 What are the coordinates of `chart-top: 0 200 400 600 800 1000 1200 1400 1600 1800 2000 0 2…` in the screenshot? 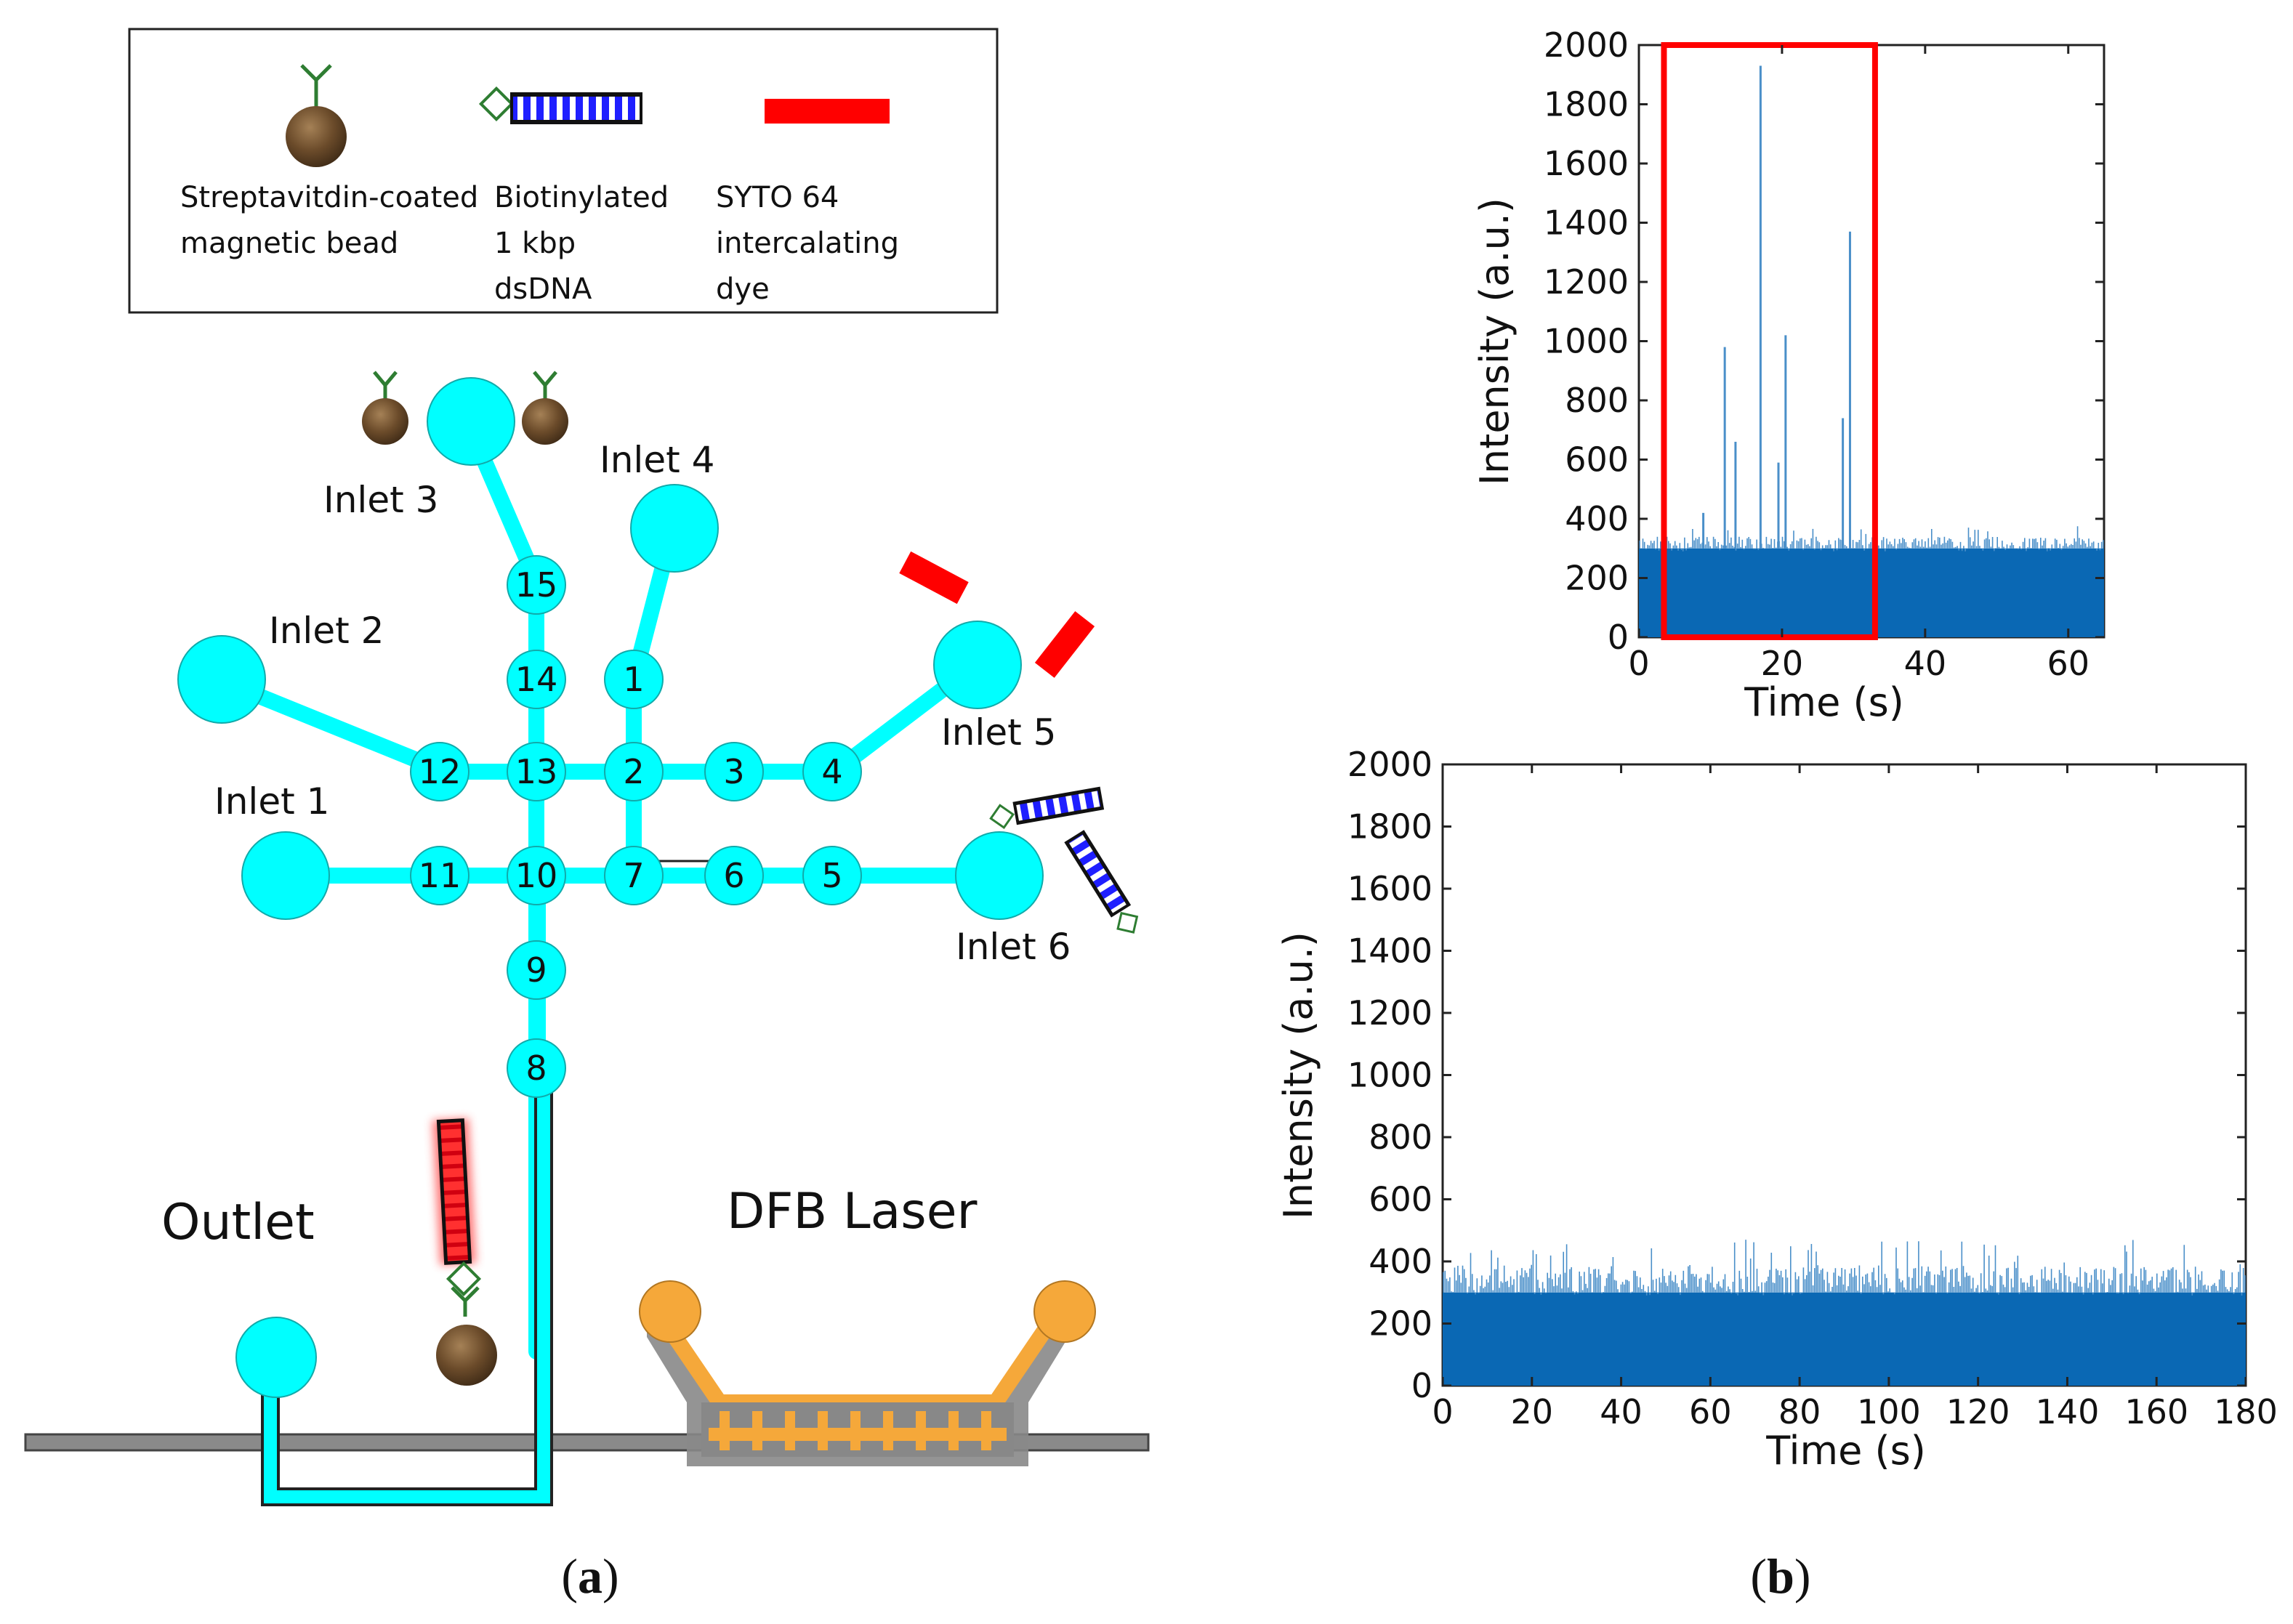 It's located at (1788, 375).